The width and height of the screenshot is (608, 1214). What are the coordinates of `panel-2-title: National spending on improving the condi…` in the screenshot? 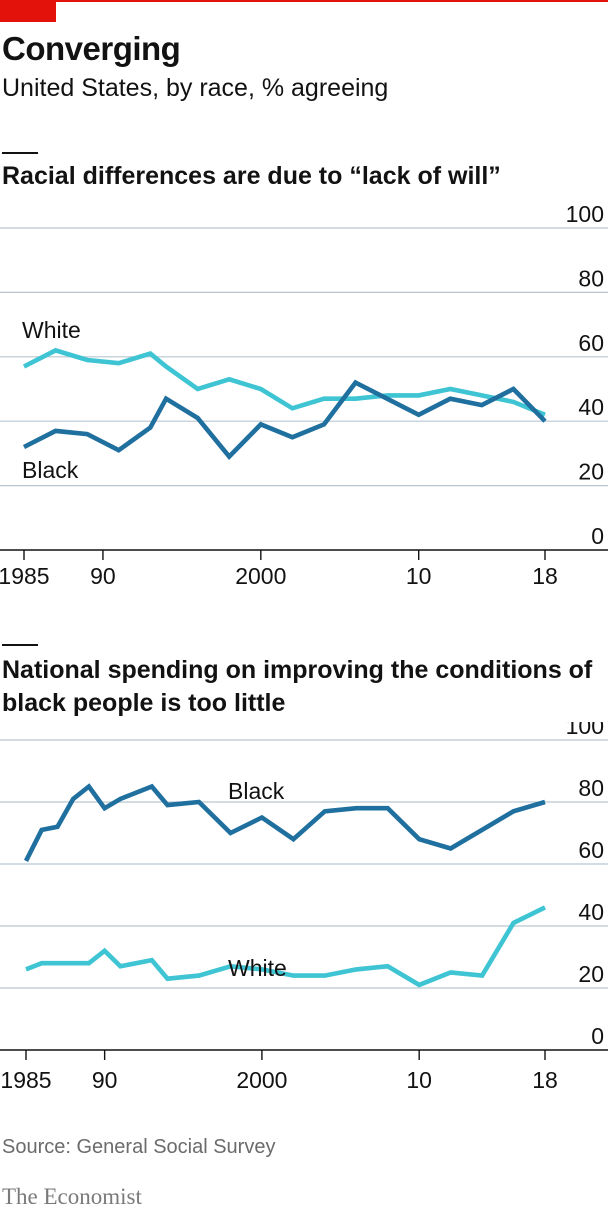 It's located at (297, 686).